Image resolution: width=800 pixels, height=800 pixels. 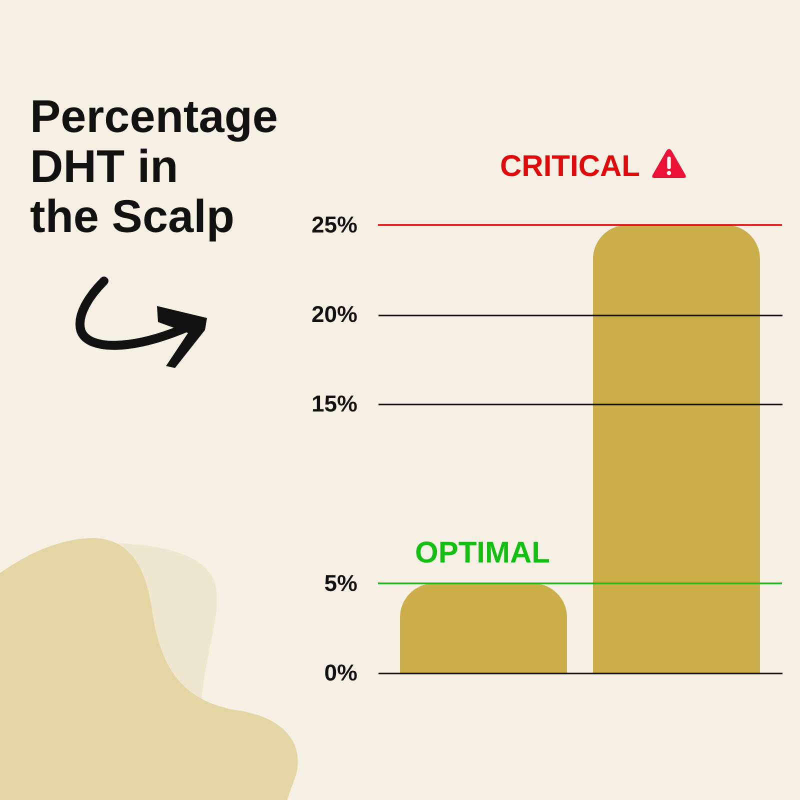 I want to click on ref-line-label: CRITICAL, so click(x=570, y=166).